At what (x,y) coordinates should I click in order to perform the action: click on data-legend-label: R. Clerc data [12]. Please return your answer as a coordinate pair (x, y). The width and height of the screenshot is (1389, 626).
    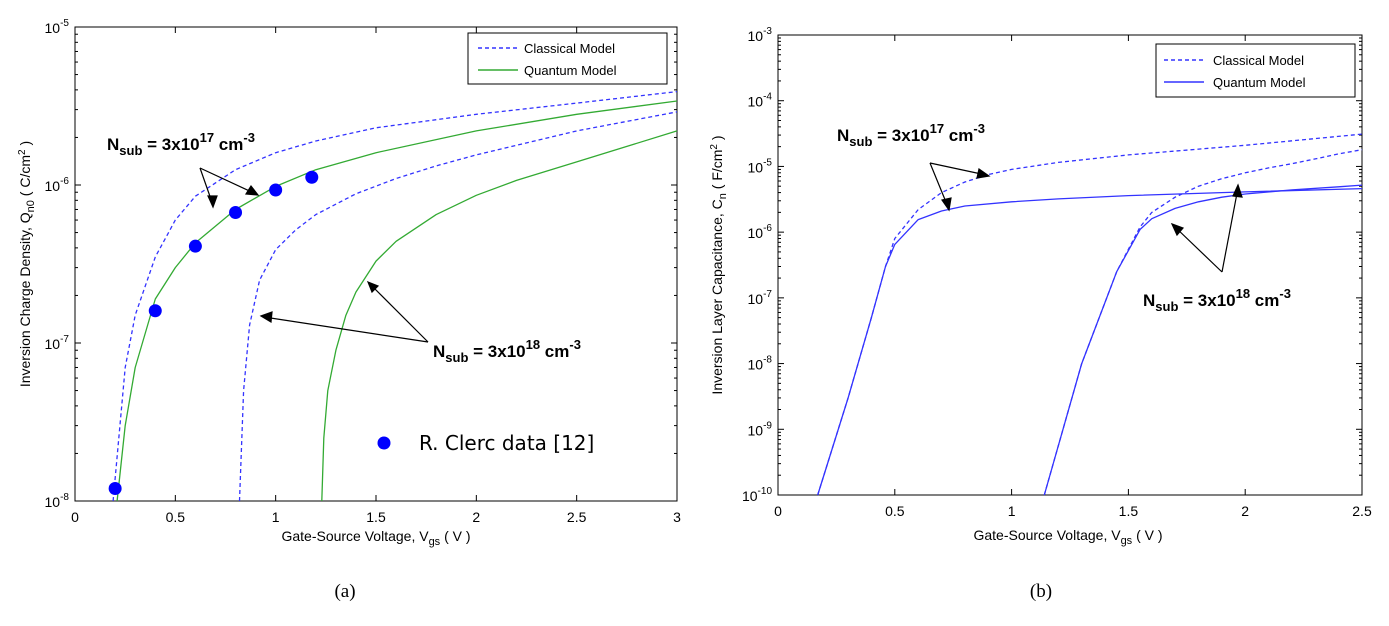
    Looking at the image, I should click on (506, 443).